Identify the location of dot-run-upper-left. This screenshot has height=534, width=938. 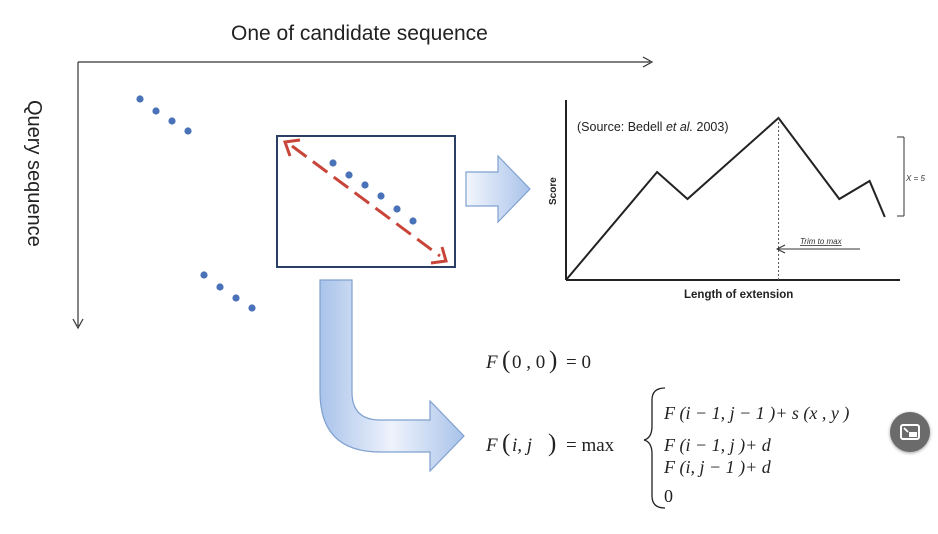
(164, 115).